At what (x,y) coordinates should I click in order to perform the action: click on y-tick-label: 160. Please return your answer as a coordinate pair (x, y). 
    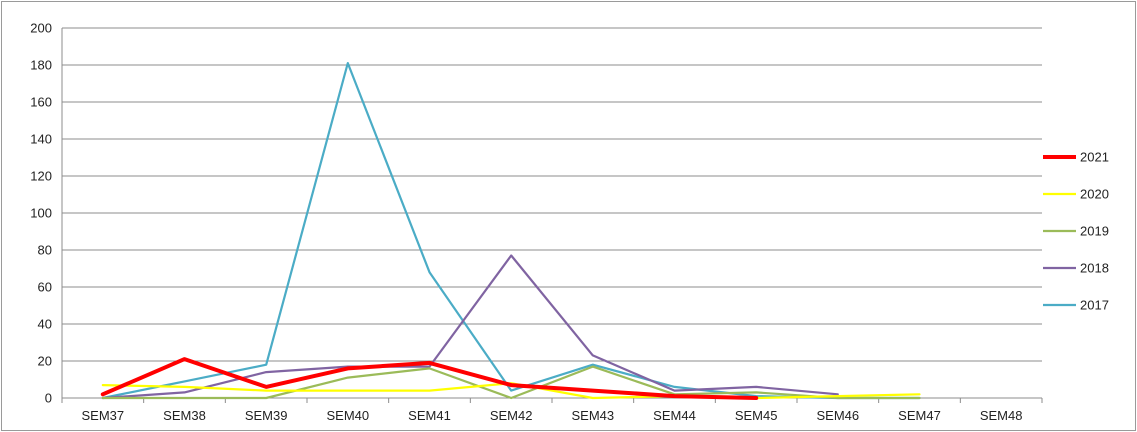
    Looking at the image, I should click on (41, 102).